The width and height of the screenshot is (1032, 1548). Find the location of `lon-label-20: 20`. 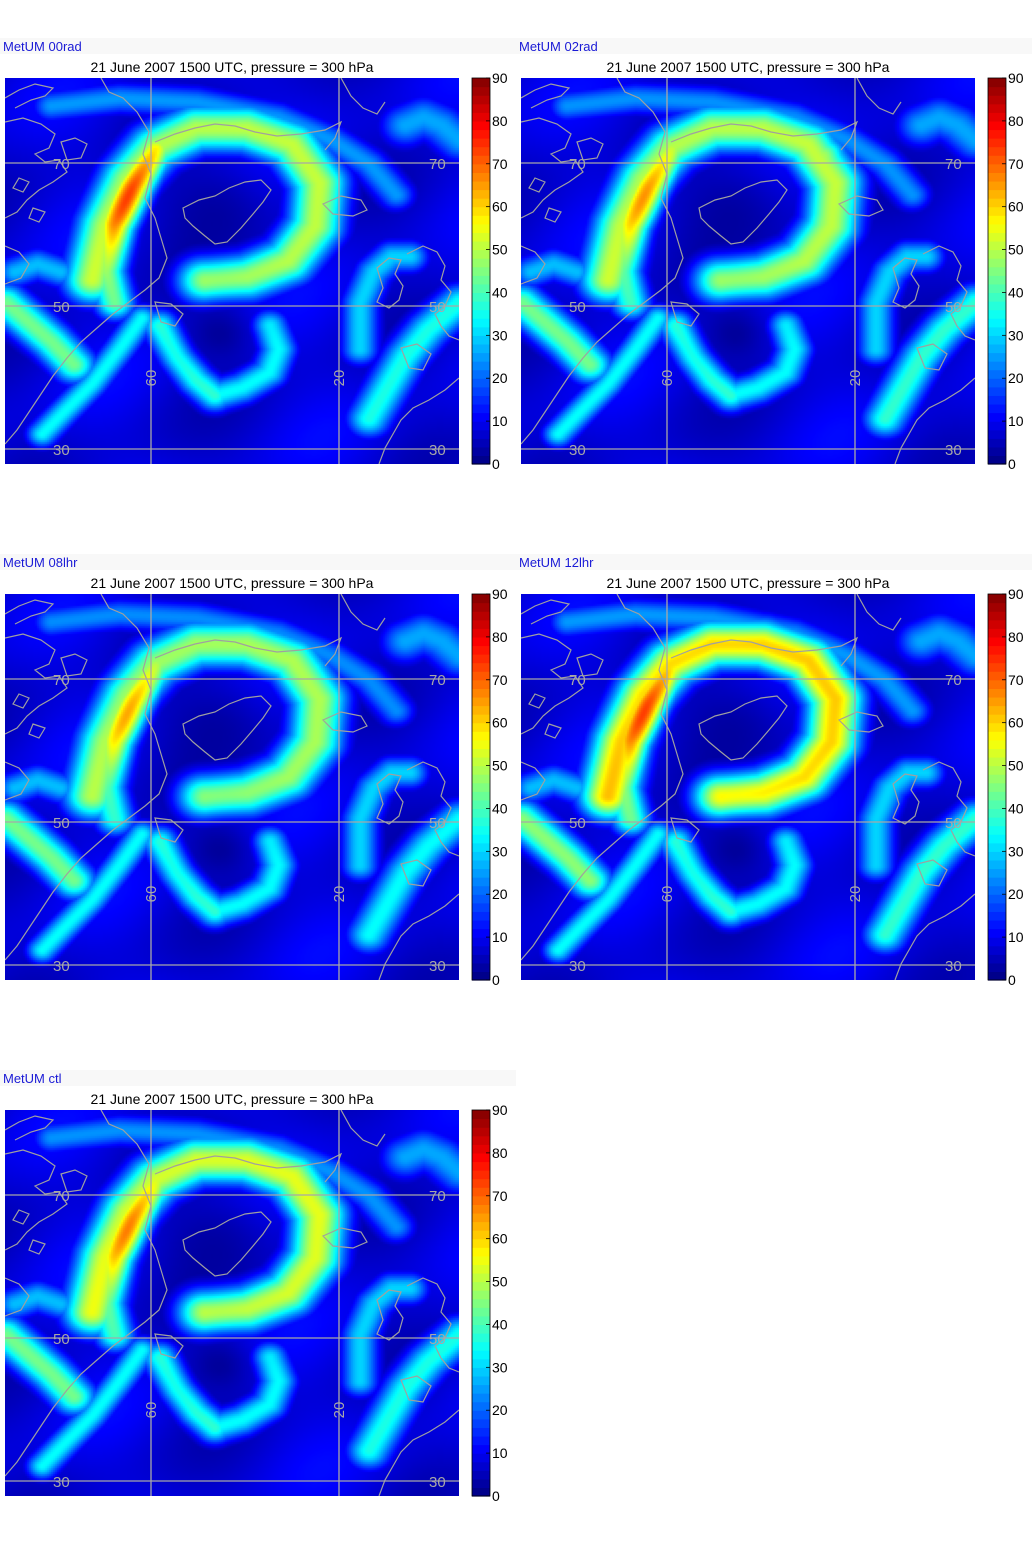

lon-label-20: 20 is located at coordinates (339, 894).